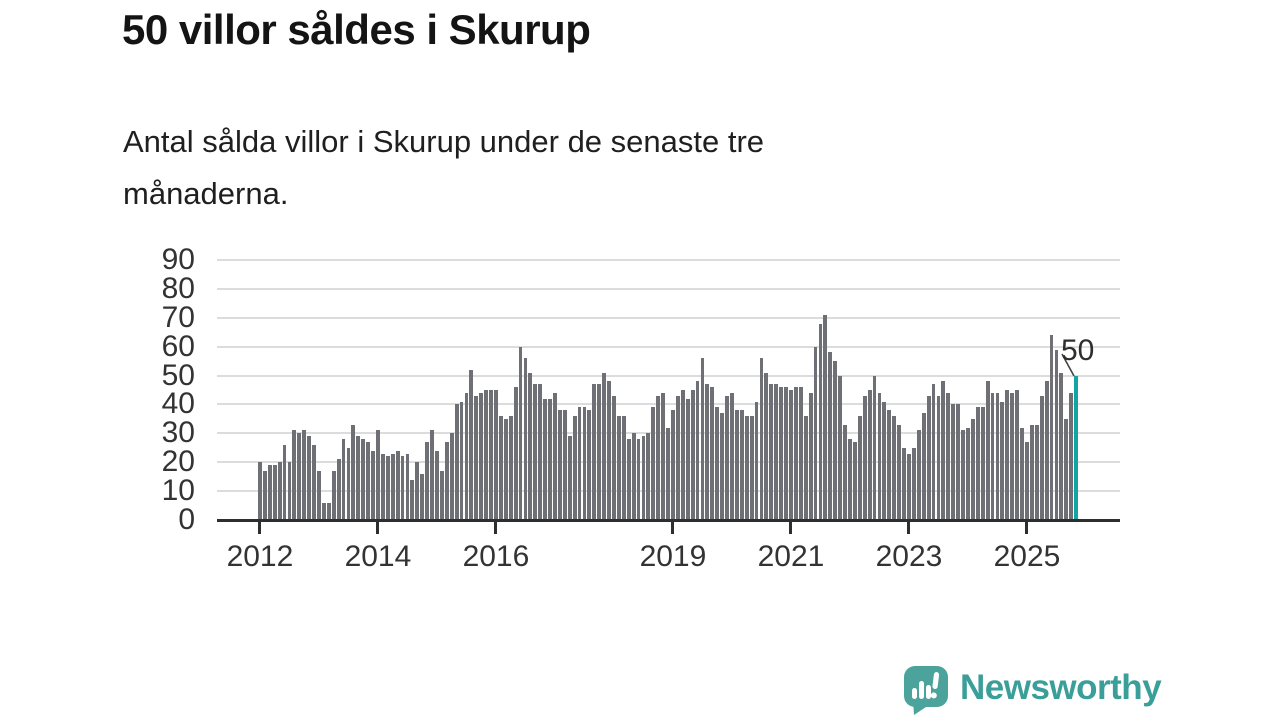  I want to click on x-tick-label-2023: 2023, so click(909, 556).